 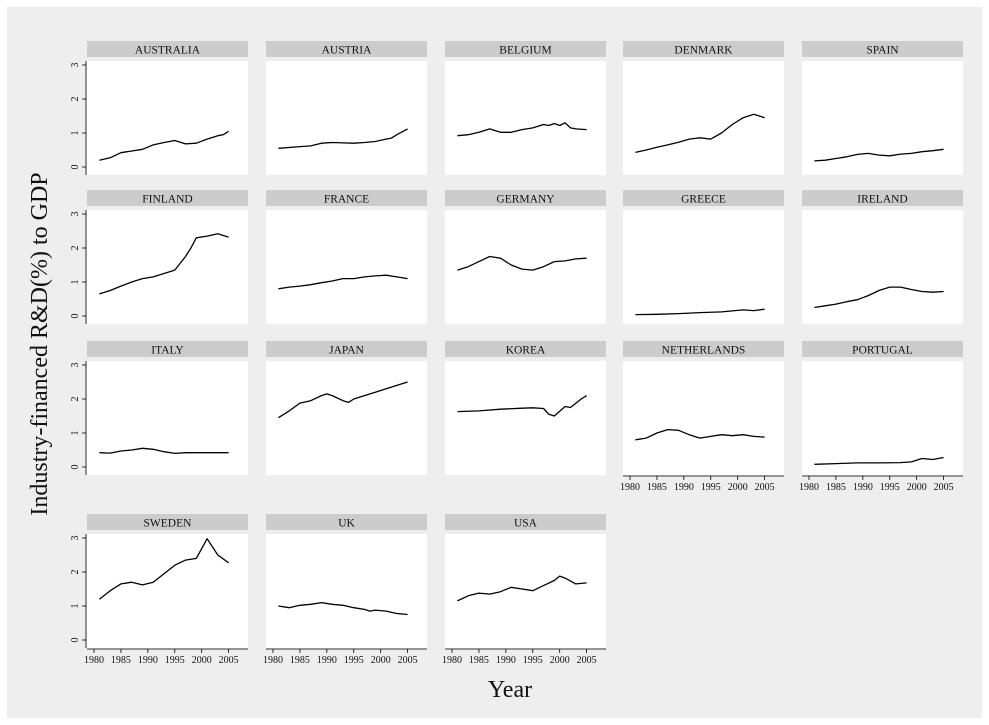 What do you see at coordinates (167, 351) in the screenshot?
I see `panel-title: ITALY` at bounding box center [167, 351].